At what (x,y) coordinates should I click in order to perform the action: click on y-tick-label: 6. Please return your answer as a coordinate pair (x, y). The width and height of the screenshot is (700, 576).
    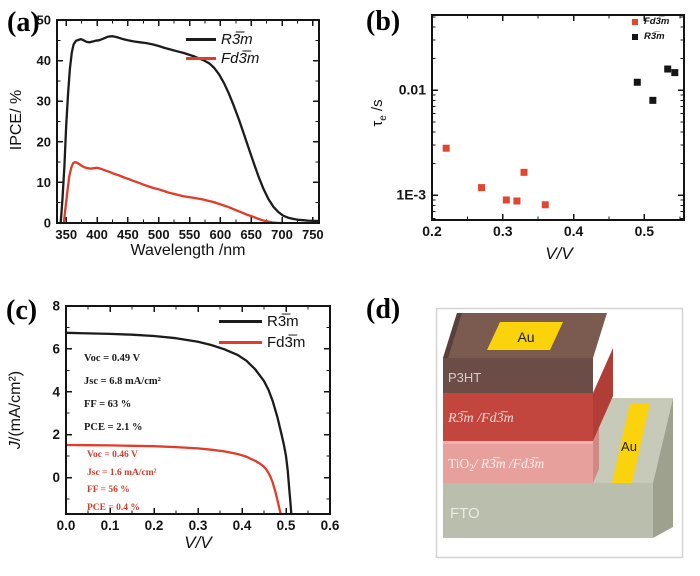
    Looking at the image, I should click on (56, 348).